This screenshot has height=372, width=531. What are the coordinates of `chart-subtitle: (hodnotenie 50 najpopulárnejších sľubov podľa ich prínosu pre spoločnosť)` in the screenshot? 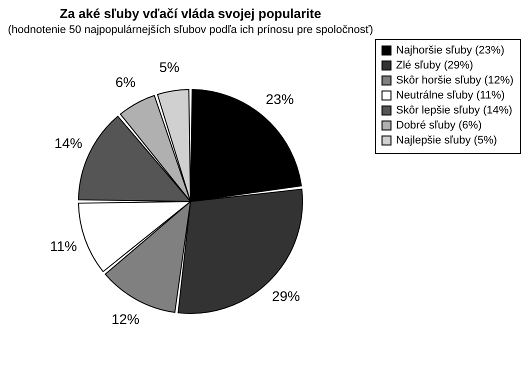 It's located at (191, 30).